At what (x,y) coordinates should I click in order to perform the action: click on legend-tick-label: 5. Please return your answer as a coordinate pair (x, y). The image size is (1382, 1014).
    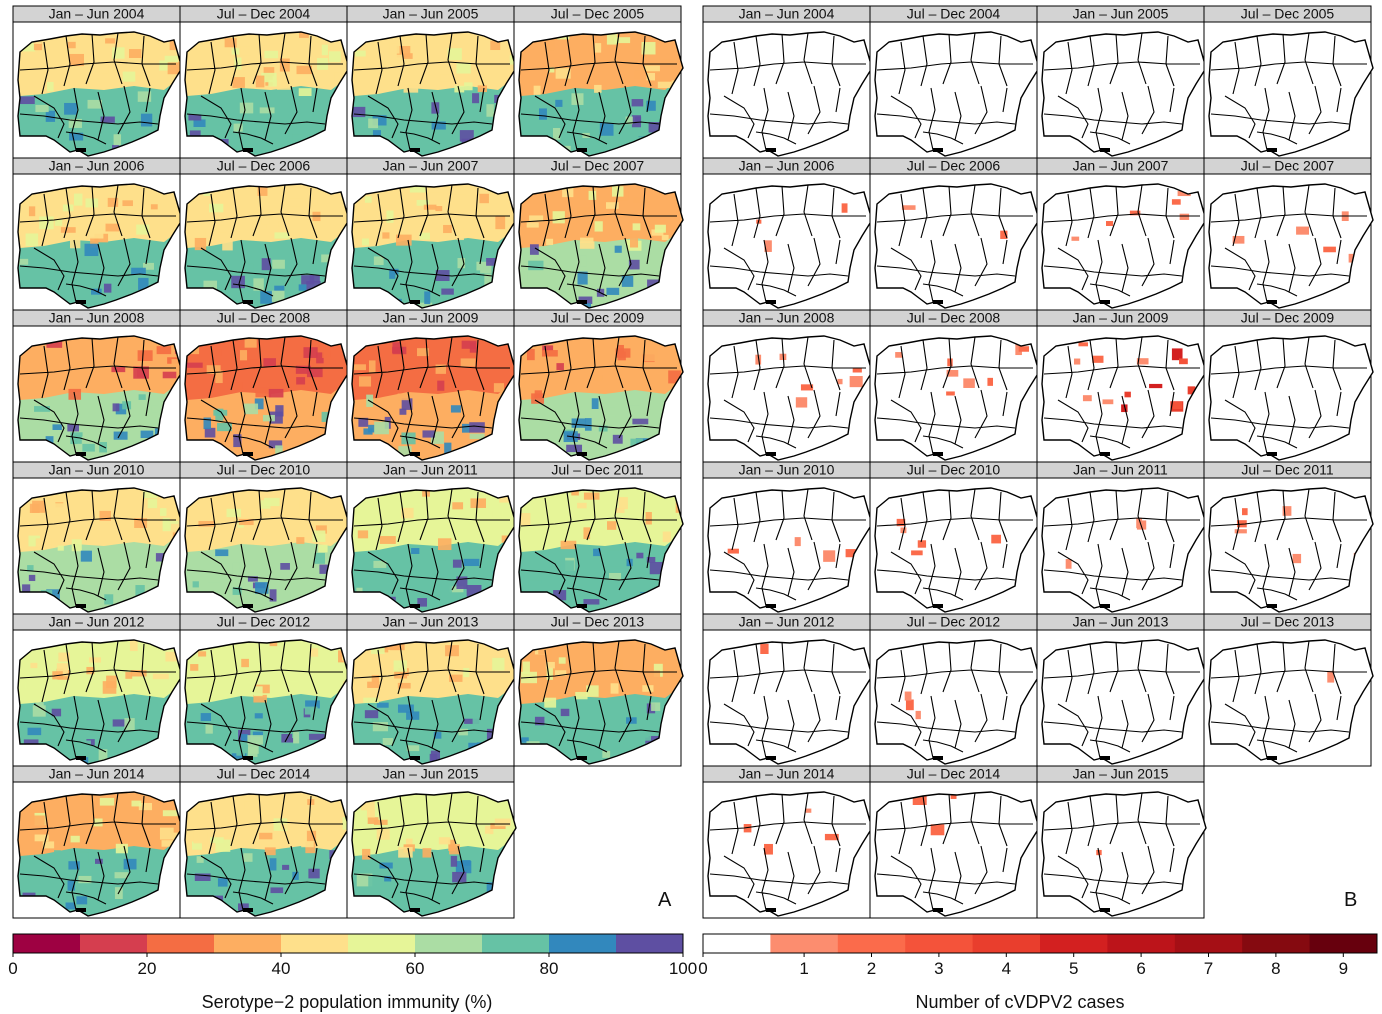
    Looking at the image, I should click on (1073, 968).